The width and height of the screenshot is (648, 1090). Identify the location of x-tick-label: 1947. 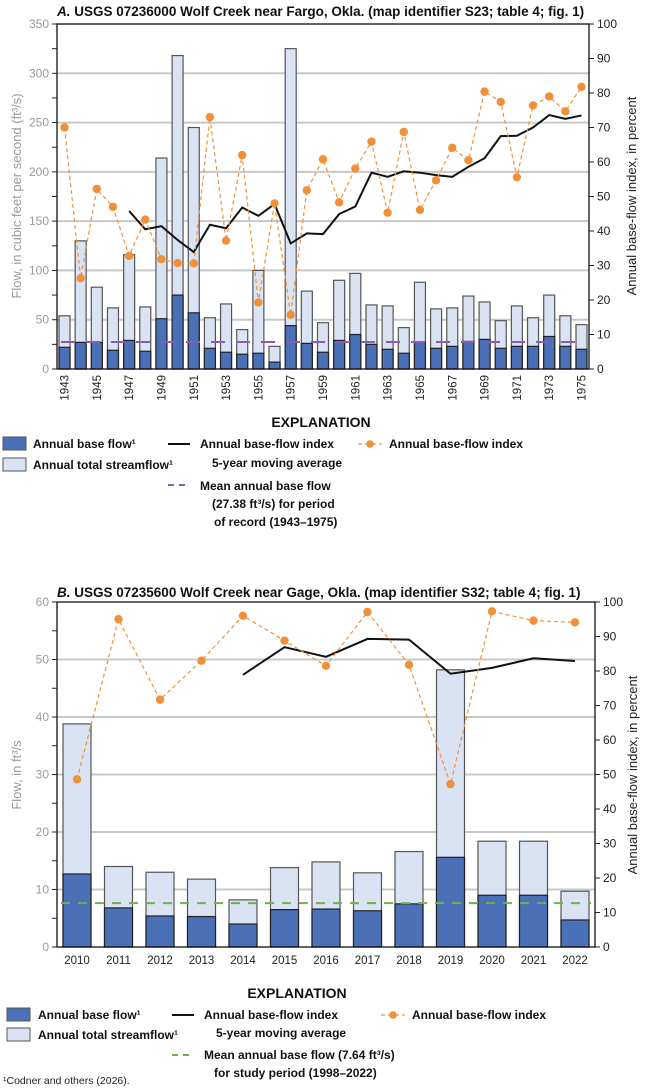
(130, 388).